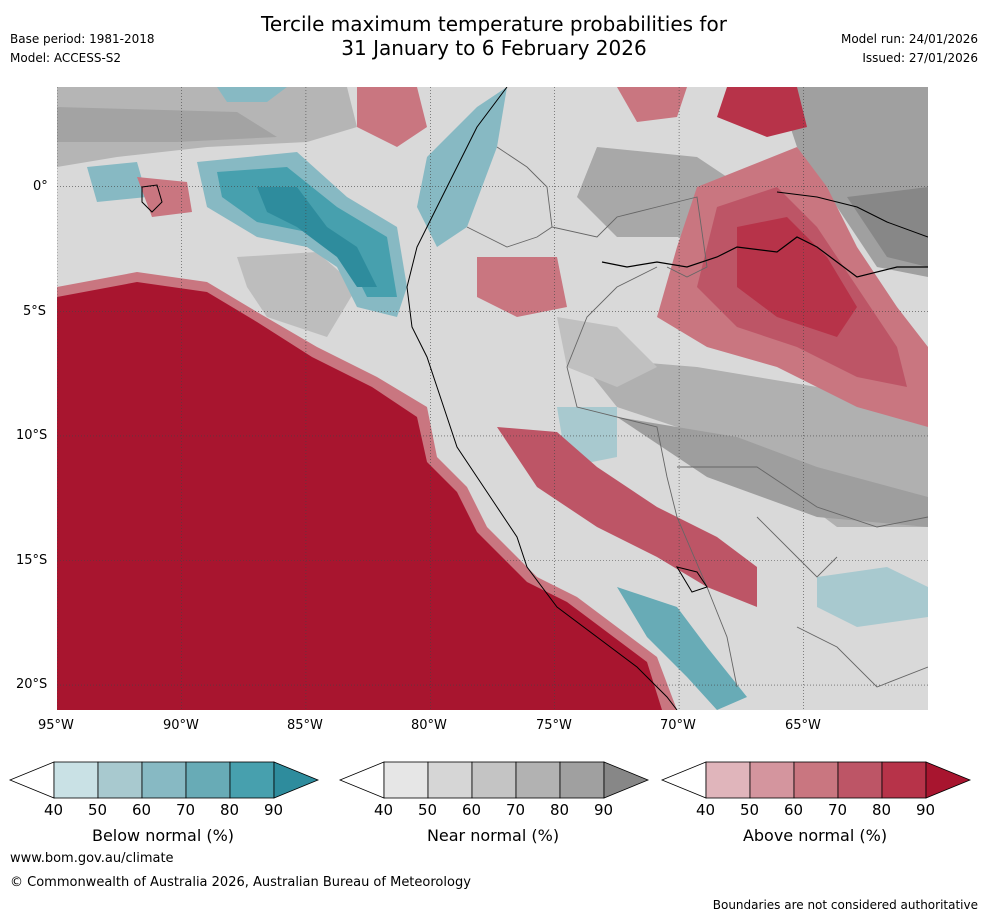 Image resolution: width=988 pixels, height=919 pixels. What do you see at coordinates (472, 810) in the screenshot?
I see `colorbar-near-tick: 60` at bounding box center [472, 810].